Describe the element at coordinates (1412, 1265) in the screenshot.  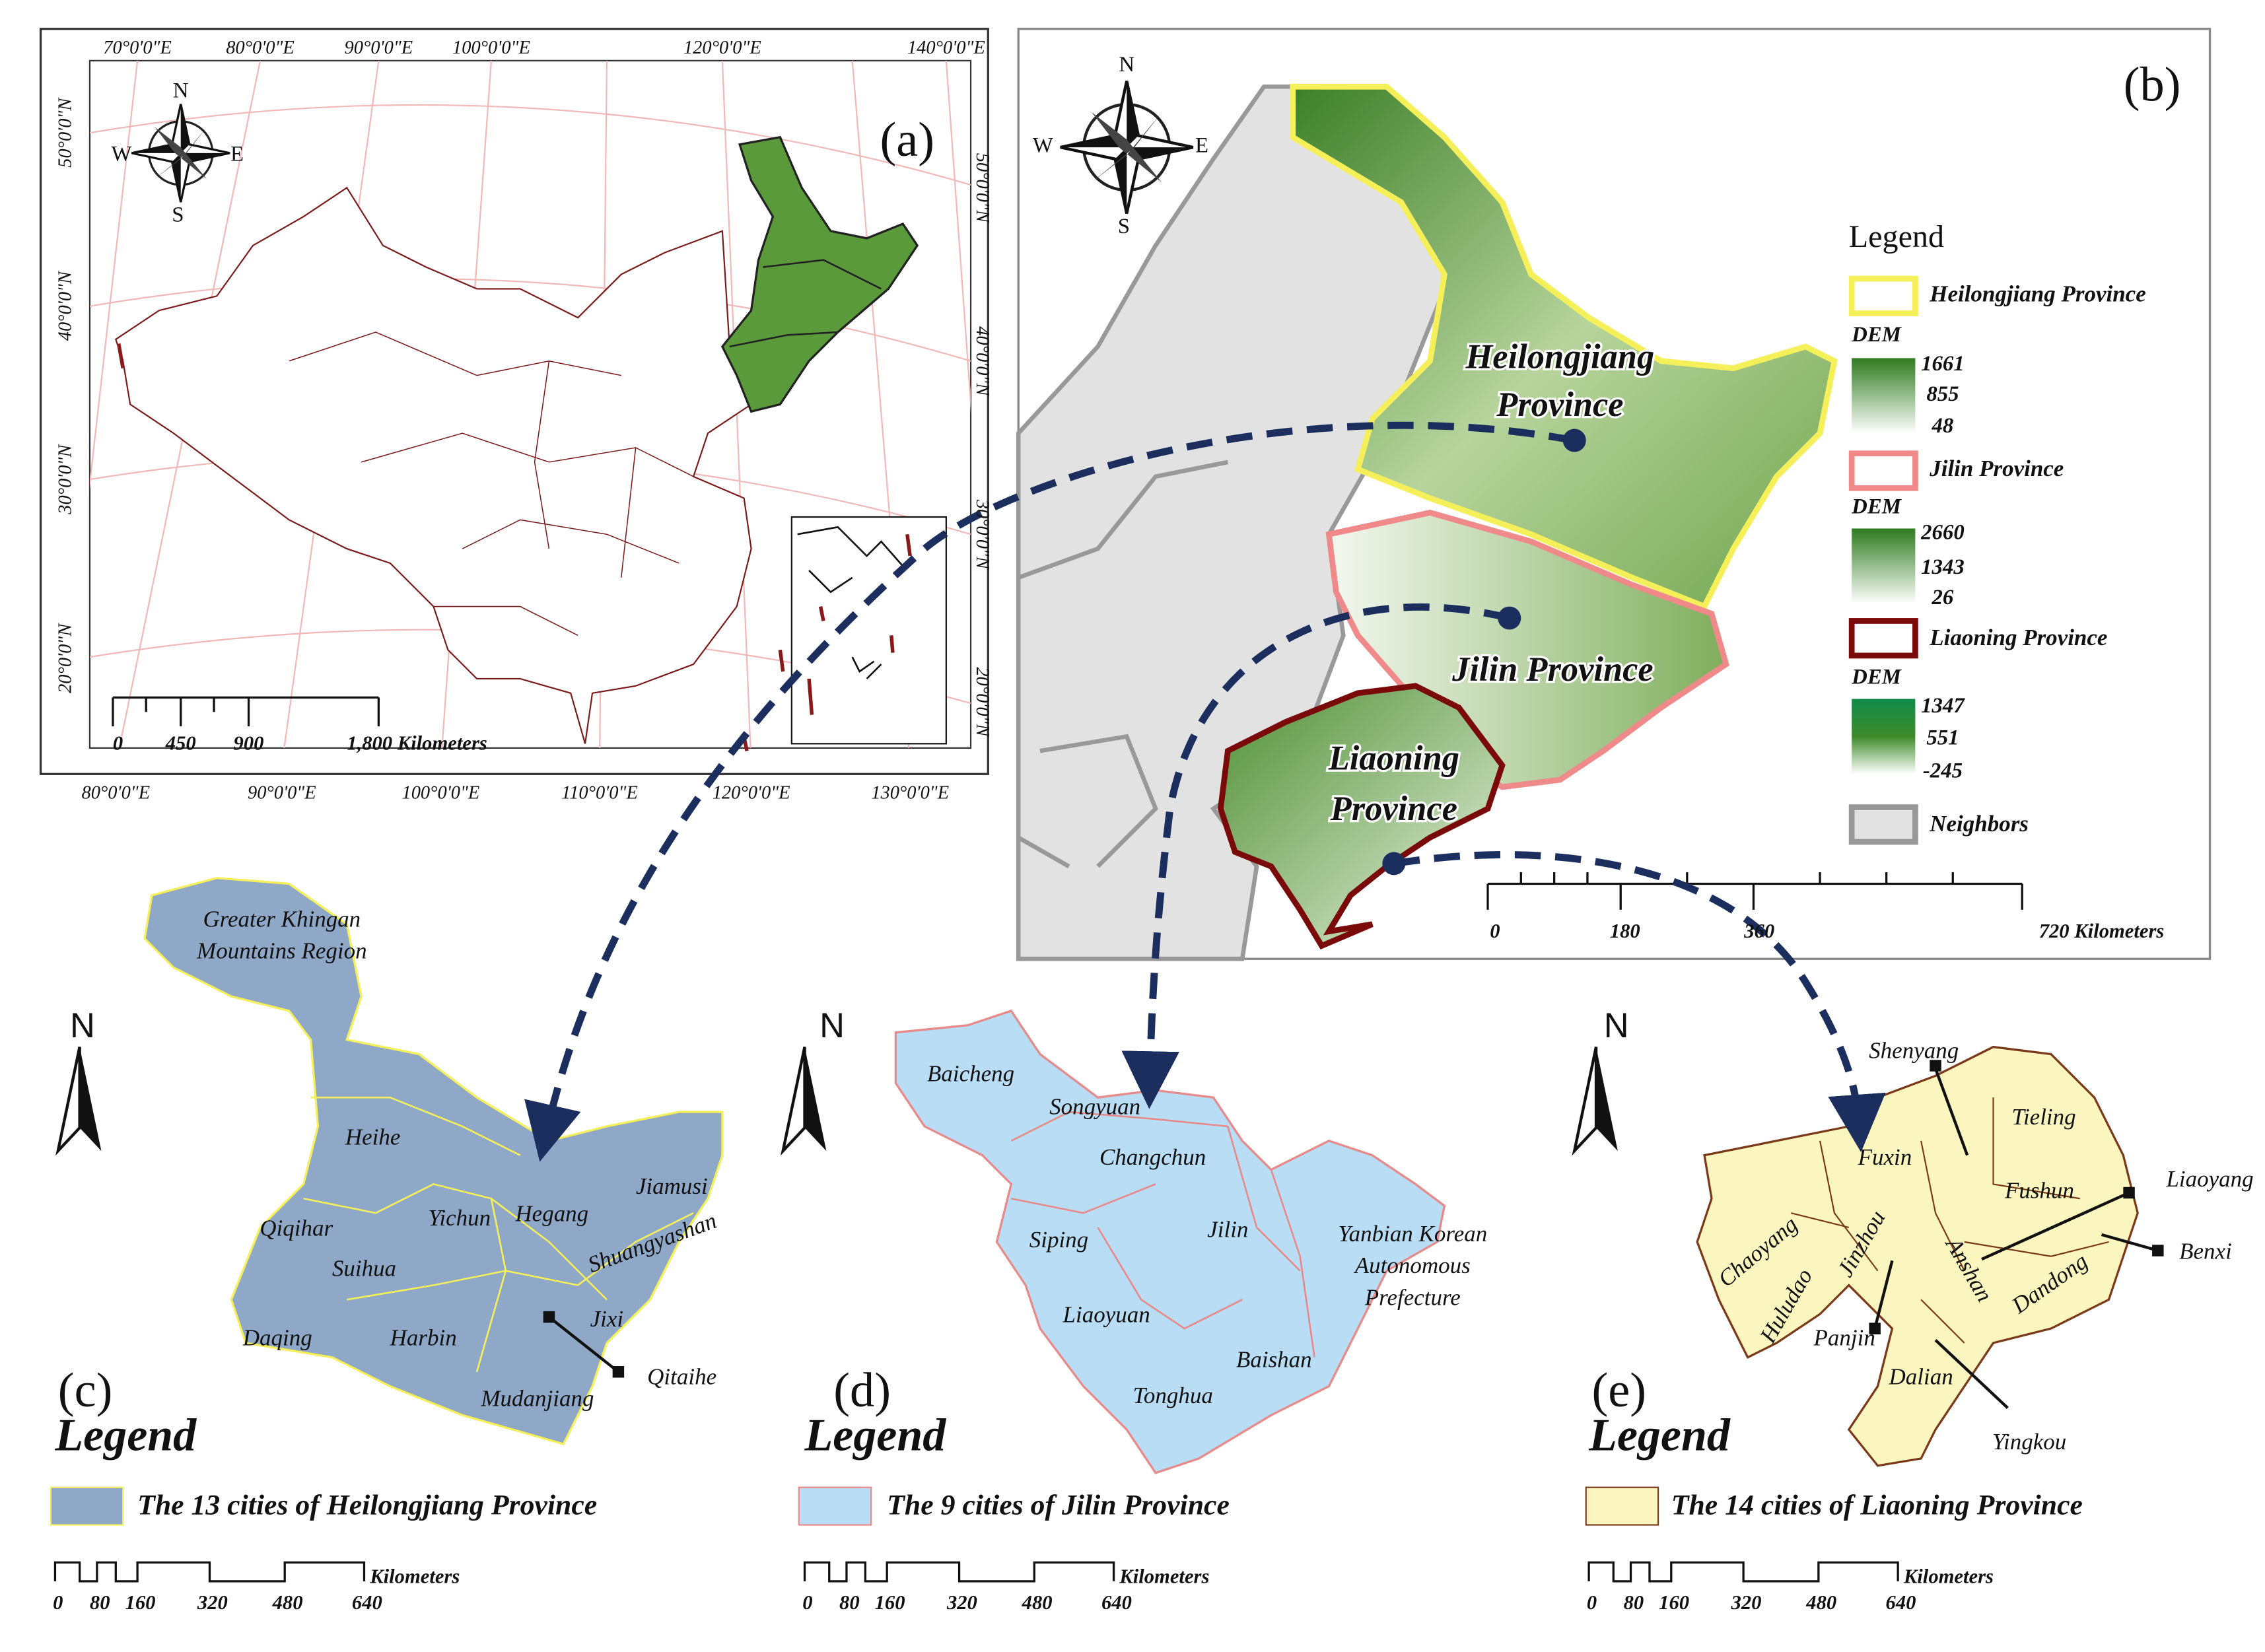
I see `city-label: Yanbian Korean Autonomous Prefecture` at that location.